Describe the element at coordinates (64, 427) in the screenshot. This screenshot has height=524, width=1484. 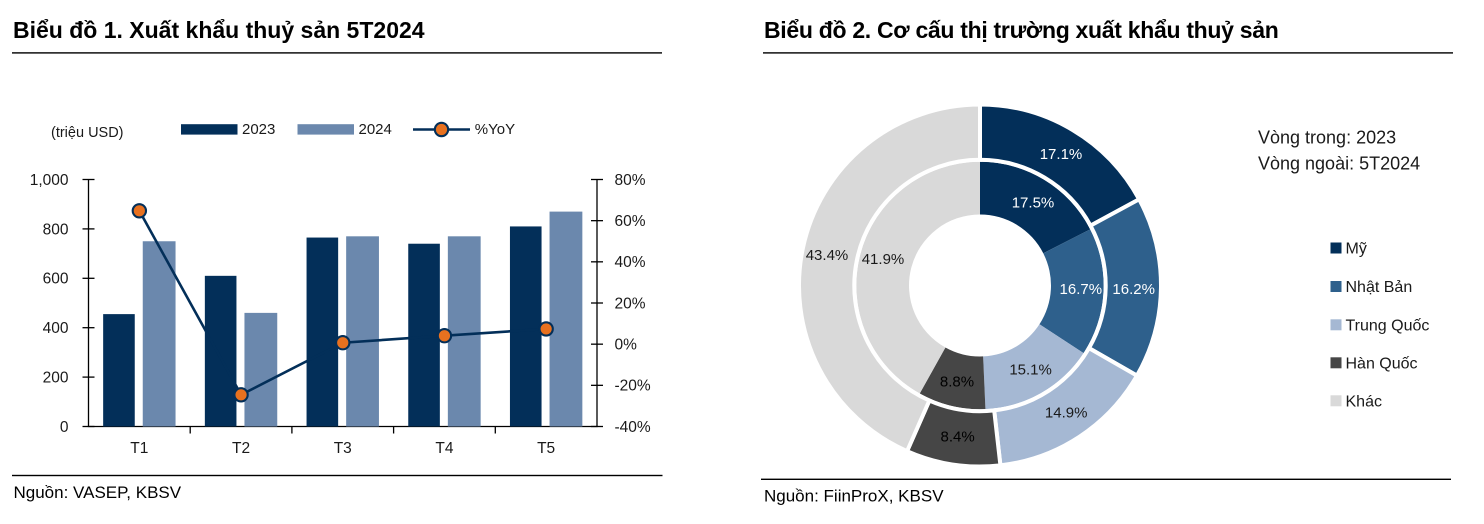
I see `svg-text: 0` at that location.